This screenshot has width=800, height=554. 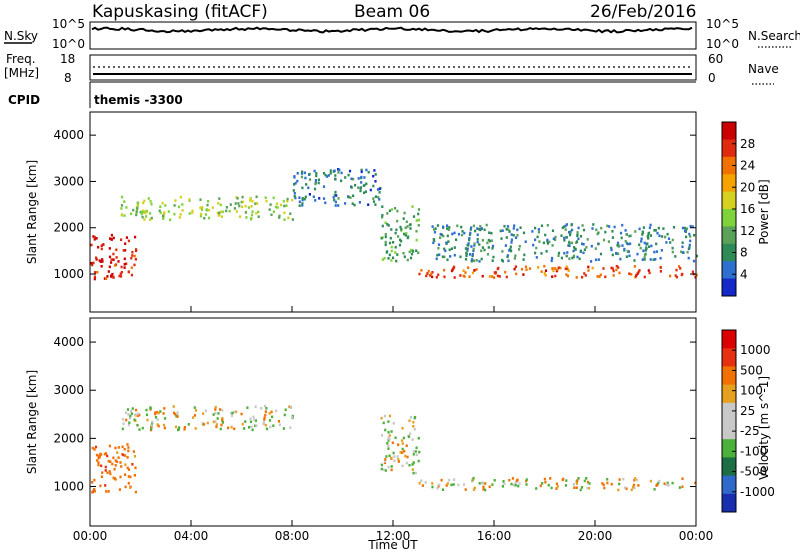 I want to click on xtick-label: 12:00, so click(x=393, y=536).